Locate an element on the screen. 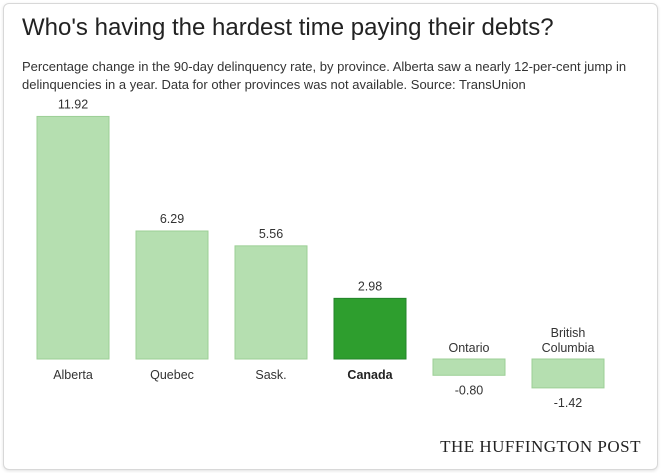  bar-ontario is located at coordinates (469, 367).